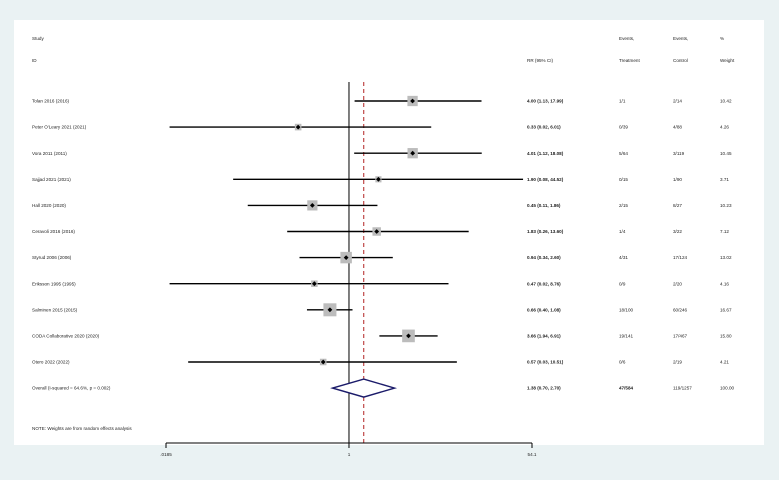 The width and height of the screenshot is (779, 480). I want to click on study-weight: 4.21, so click(724, 362).